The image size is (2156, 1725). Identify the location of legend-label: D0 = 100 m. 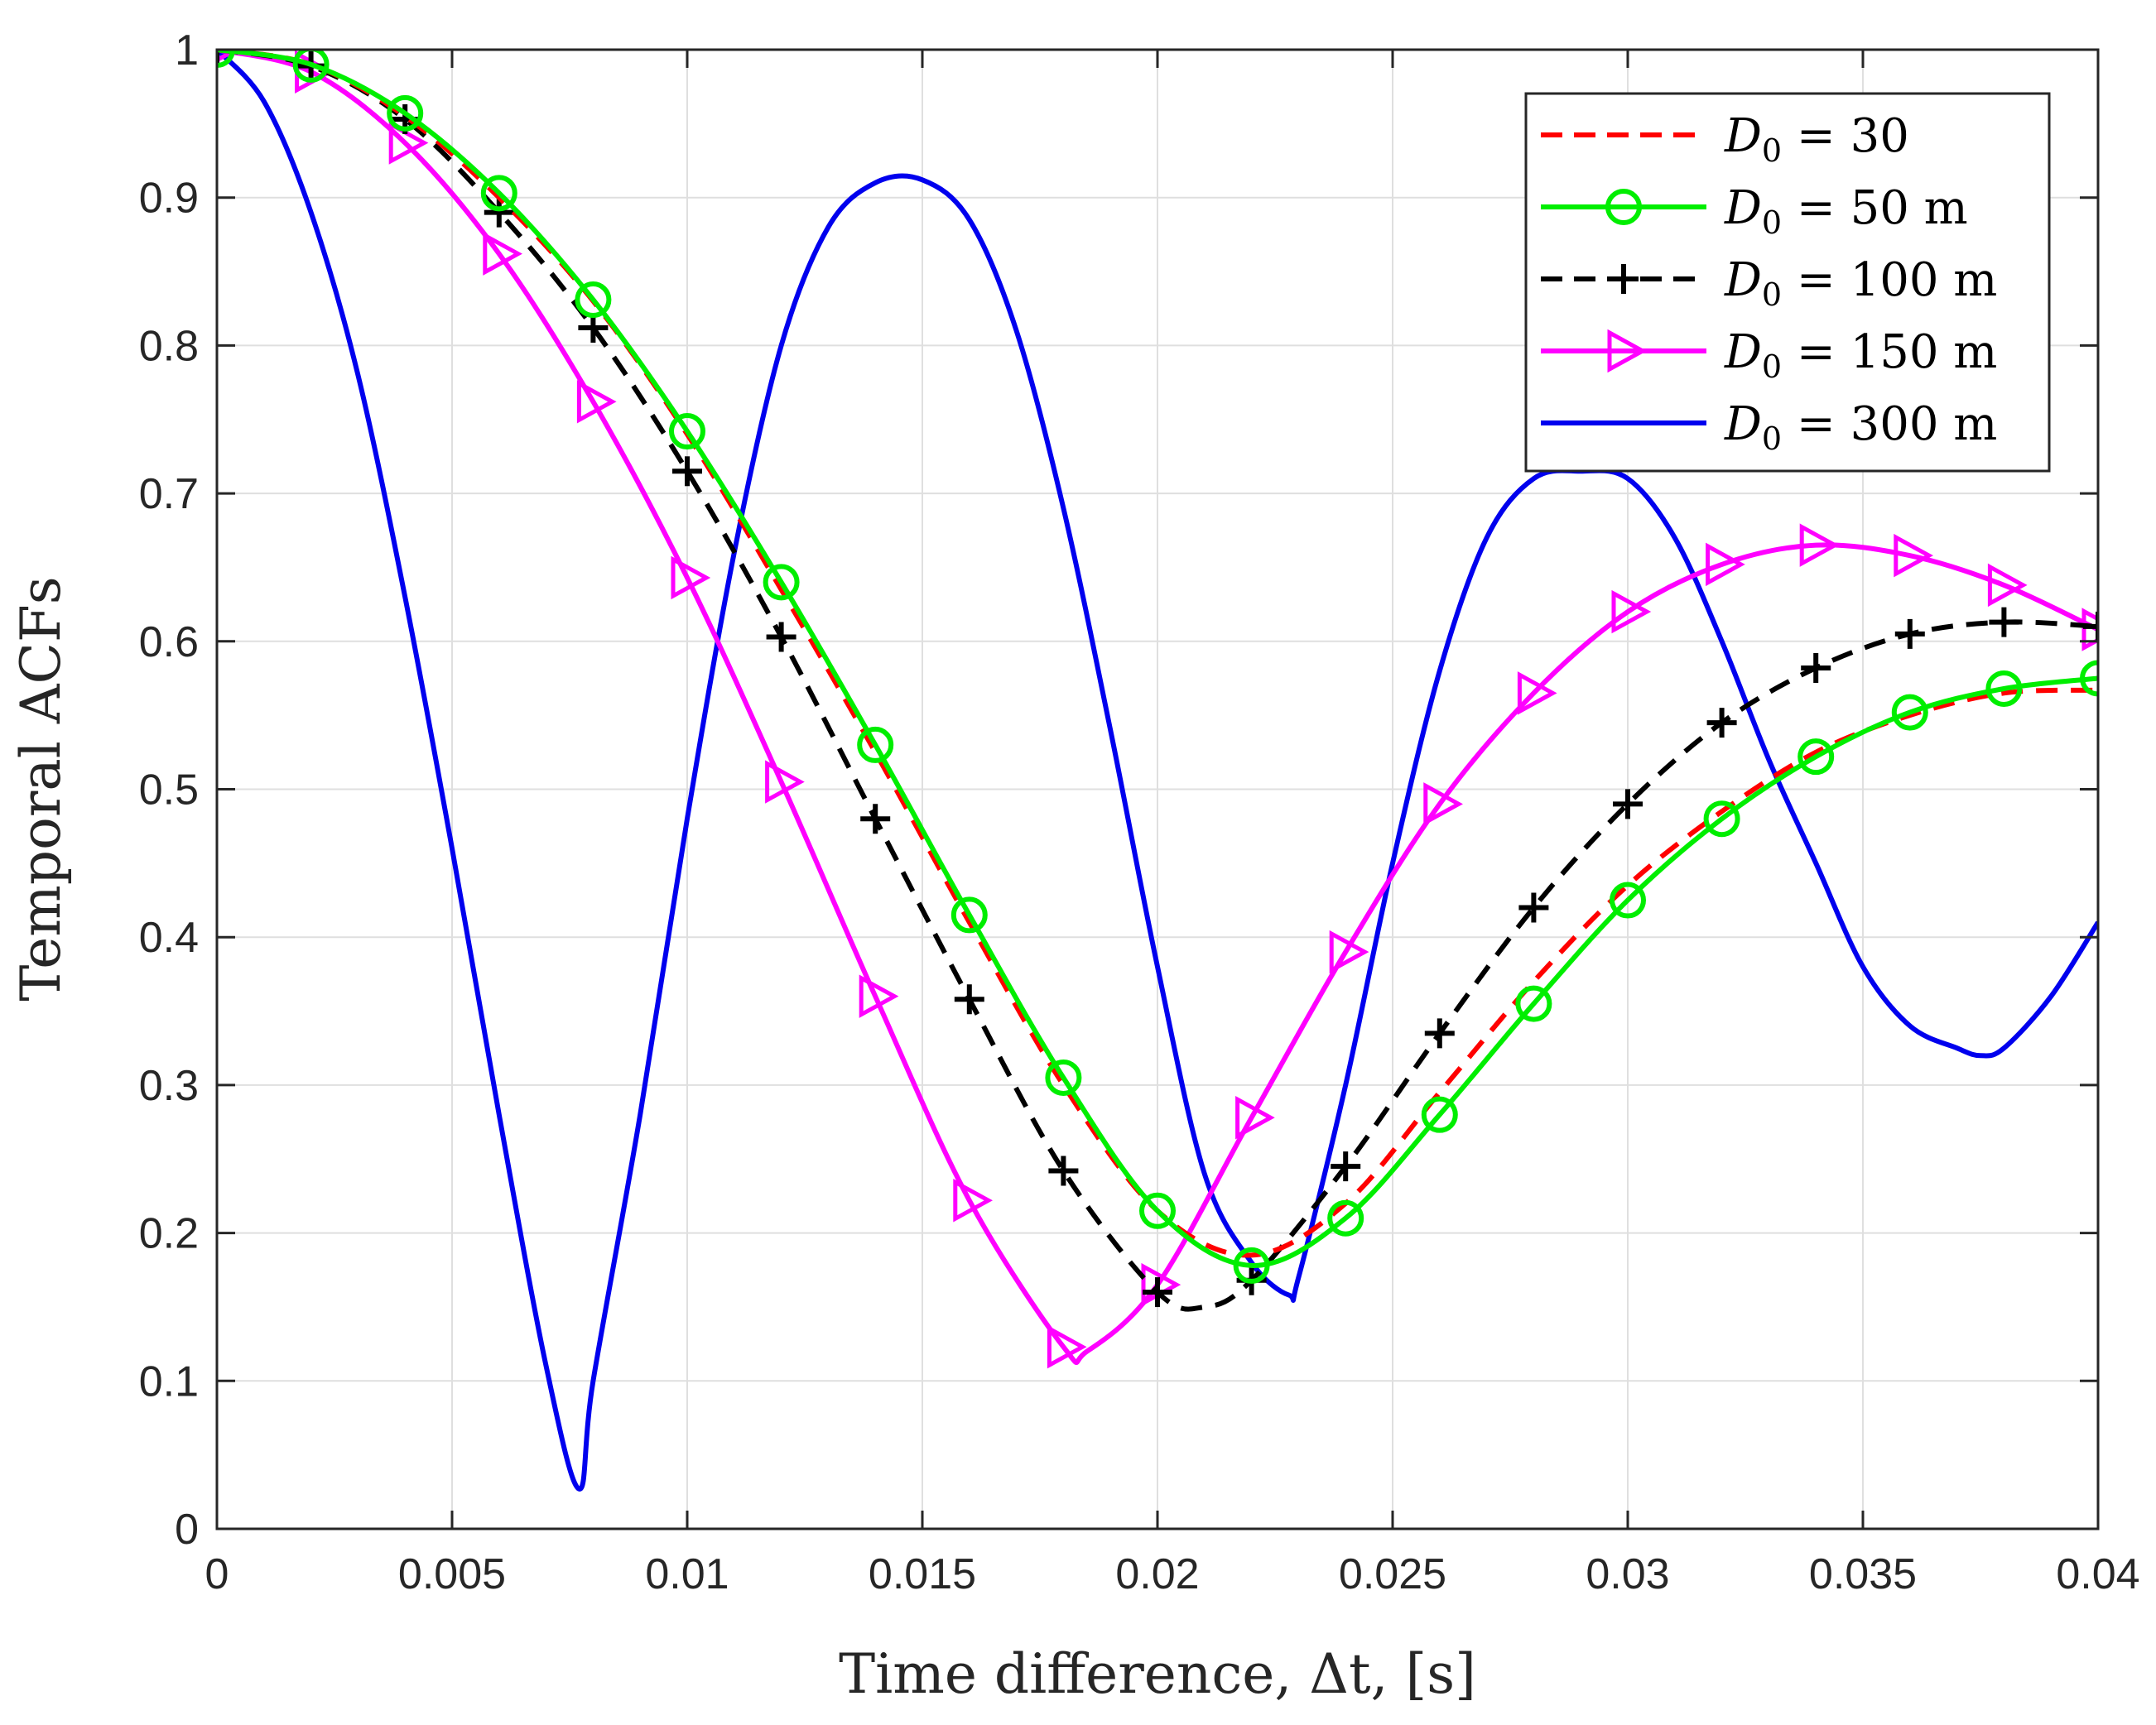
(1861, 283).